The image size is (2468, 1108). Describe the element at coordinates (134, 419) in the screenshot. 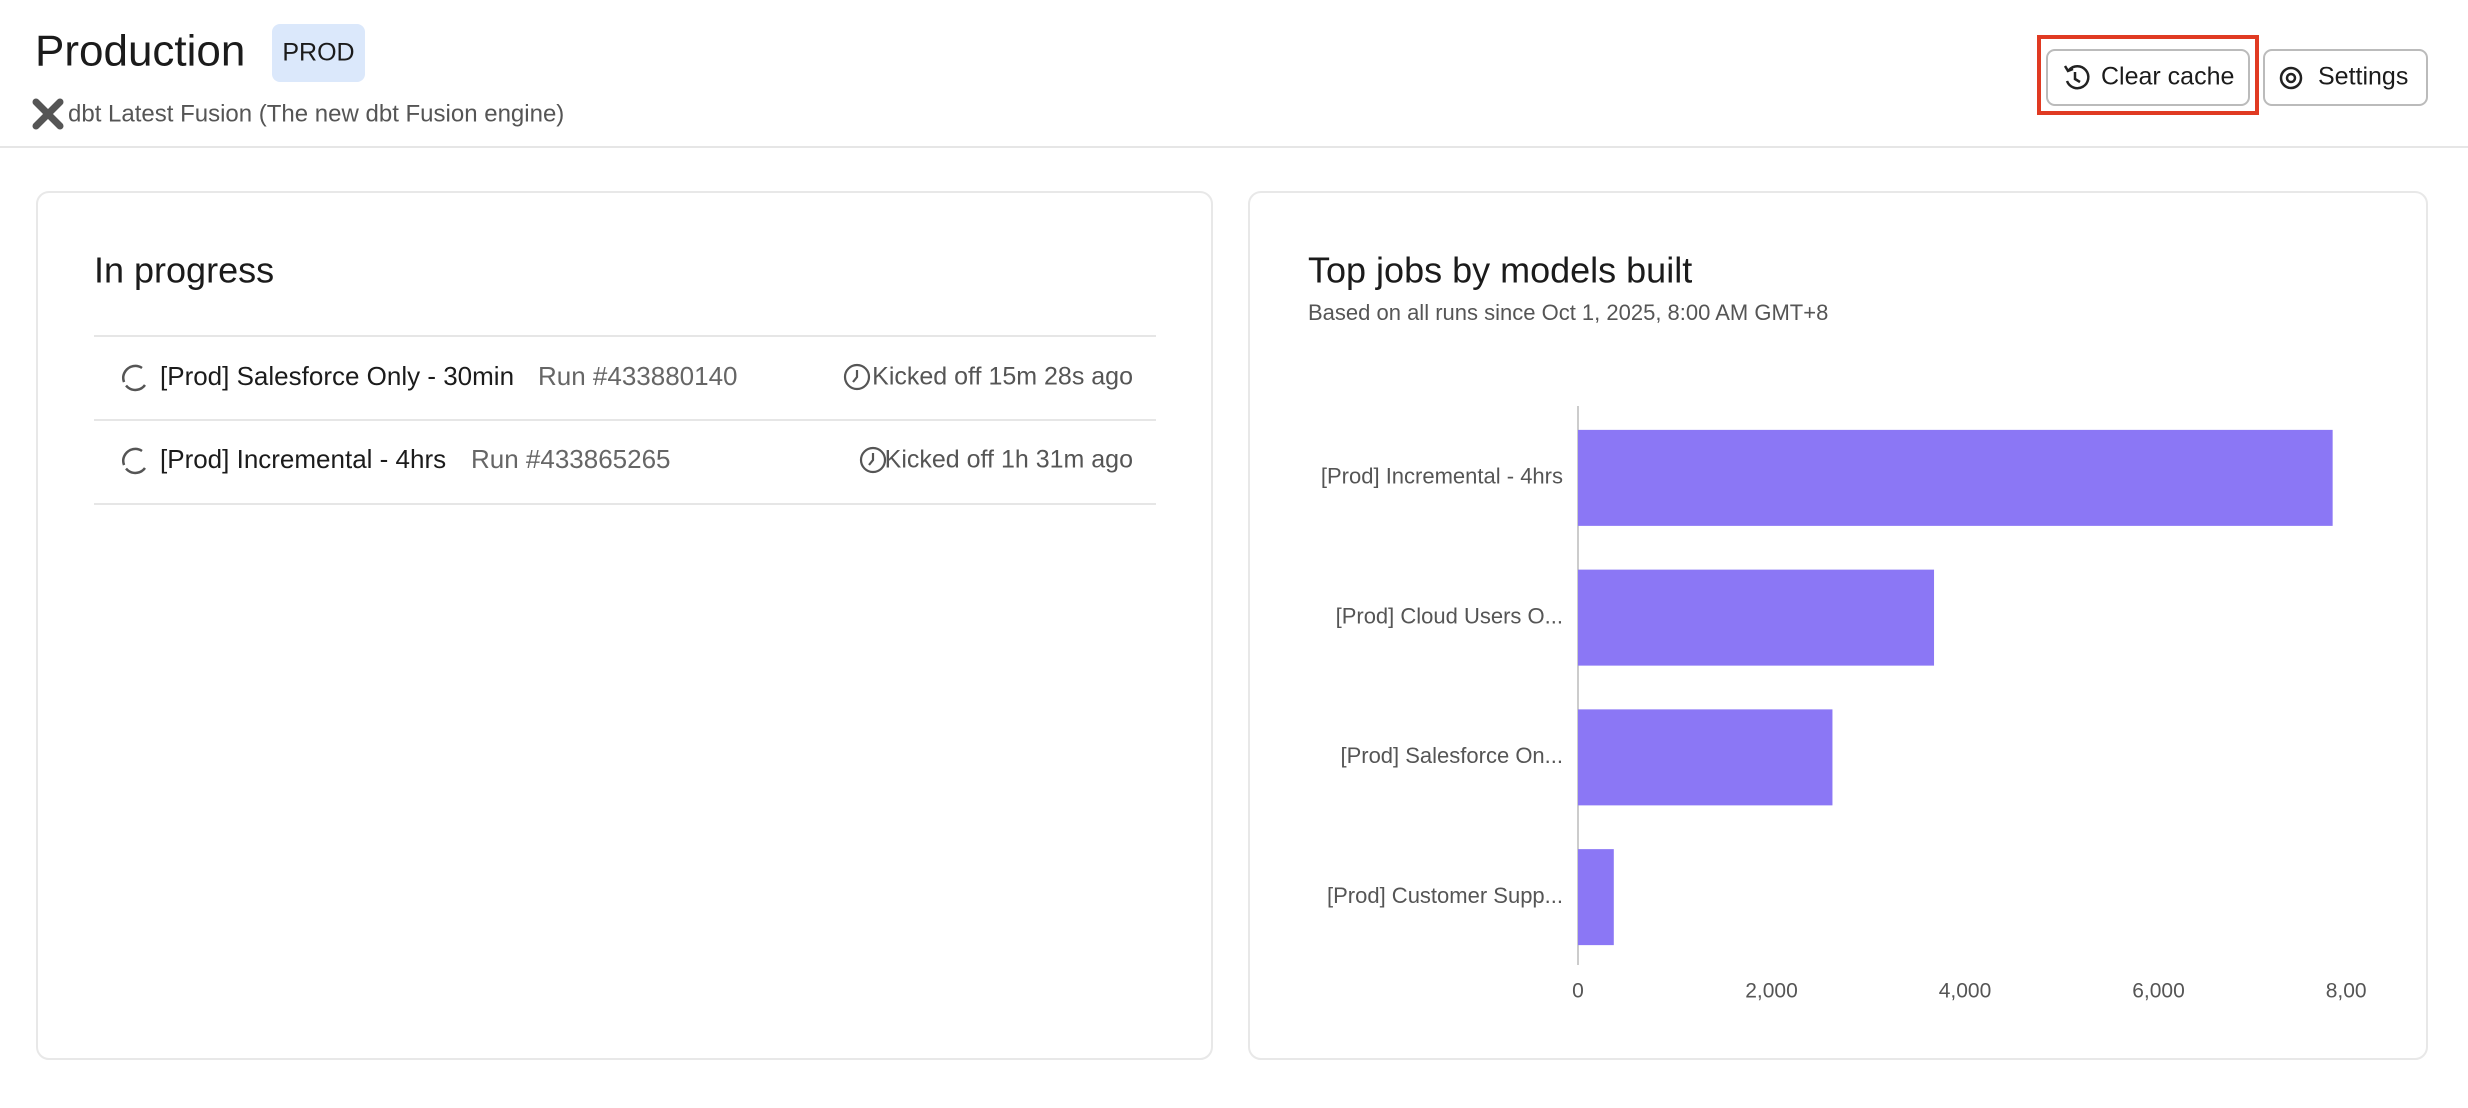

I see `spinner-icon` at that location.